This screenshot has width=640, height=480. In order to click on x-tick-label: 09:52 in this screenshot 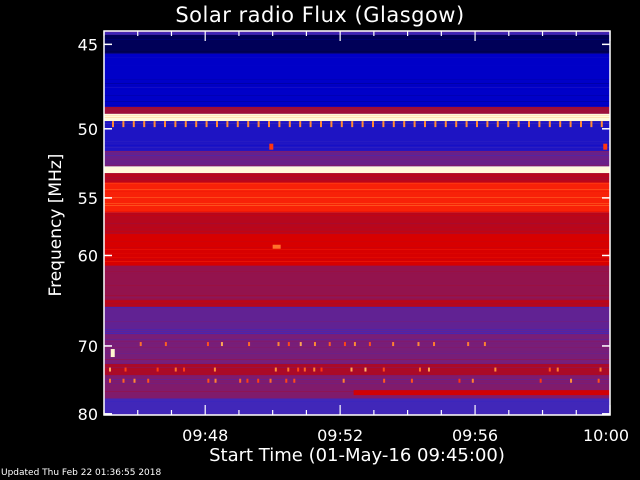, I will do `click(340, 435)`.